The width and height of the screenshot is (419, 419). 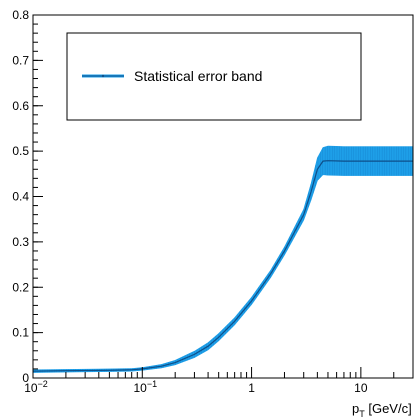 I want to click on y-tick-label: 0, so click(x=25, y=378).